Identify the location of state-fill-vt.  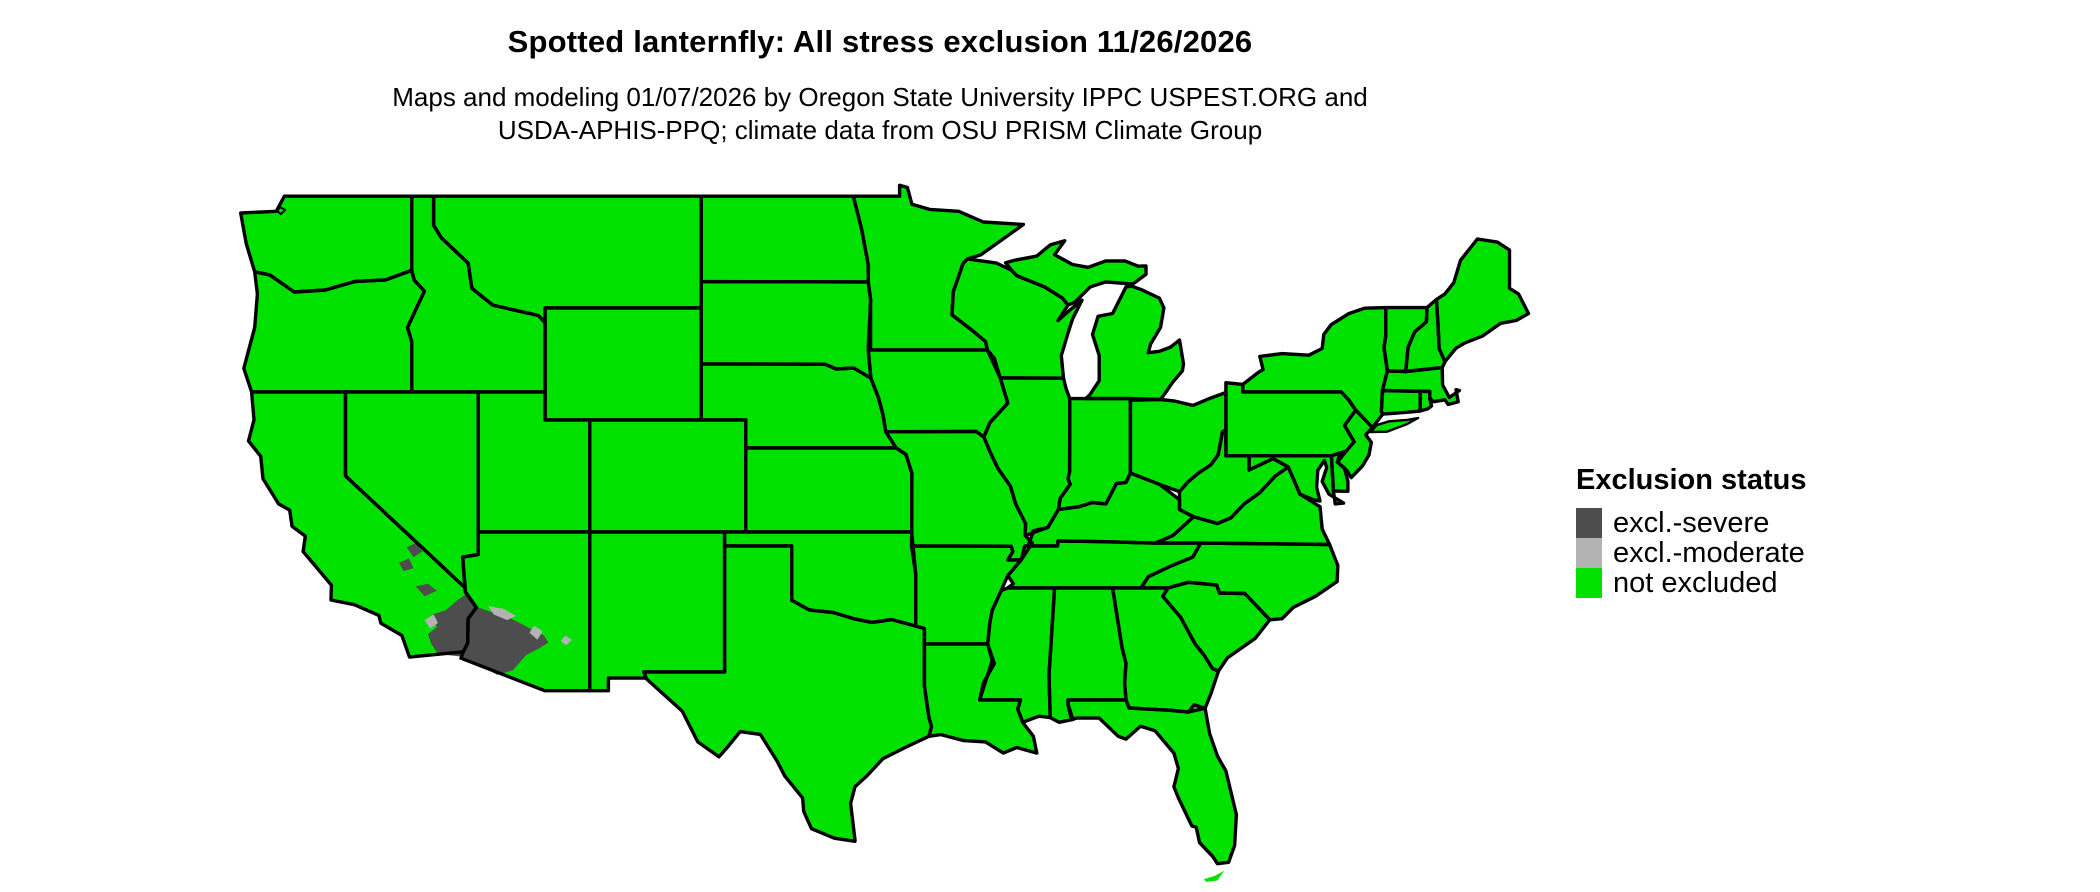
(1405, 339).